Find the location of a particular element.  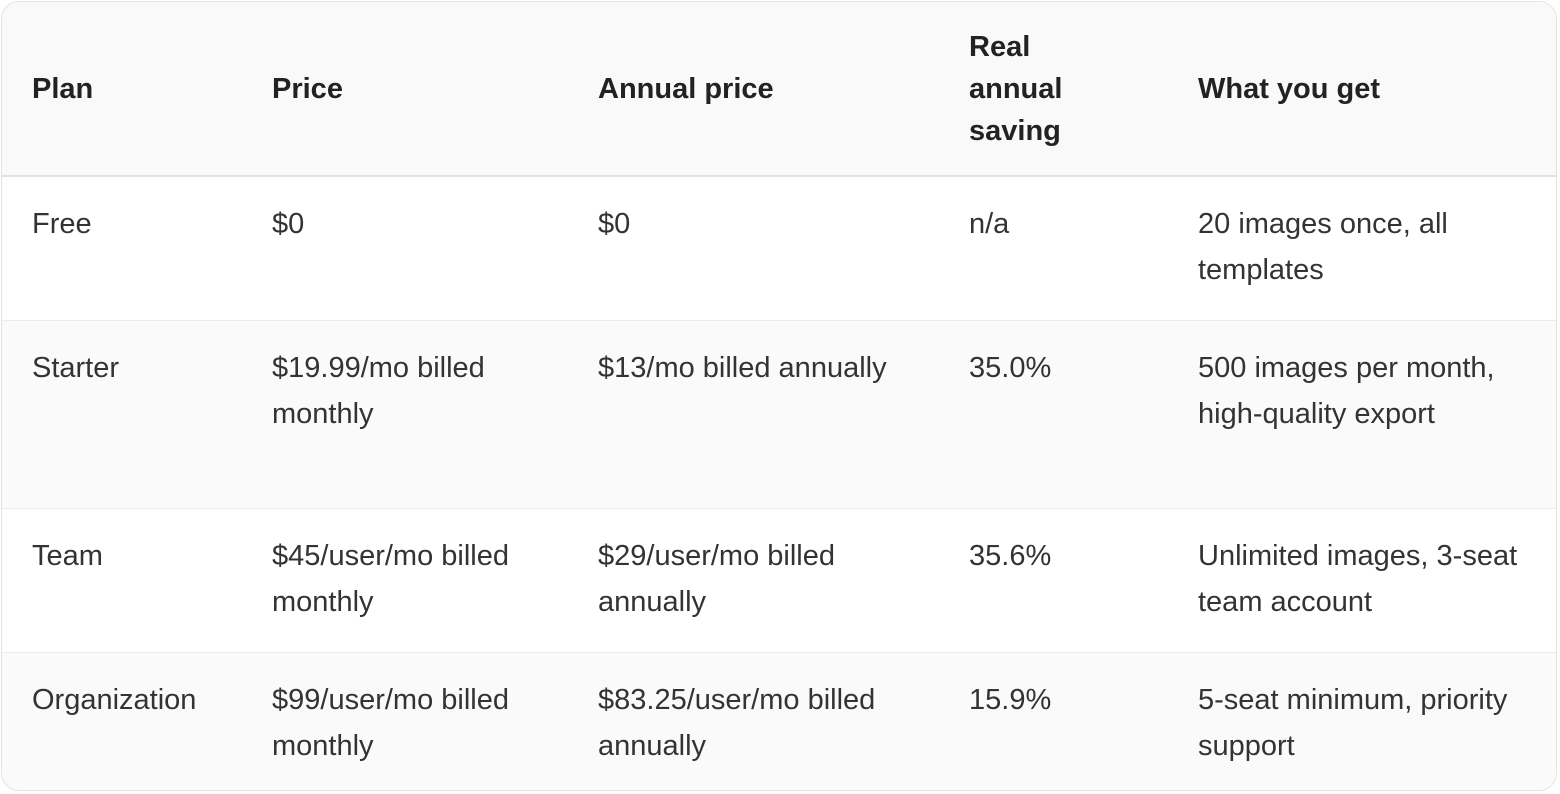

cell-real-annual-saving: n/a is located at coordinates (1053, 248).